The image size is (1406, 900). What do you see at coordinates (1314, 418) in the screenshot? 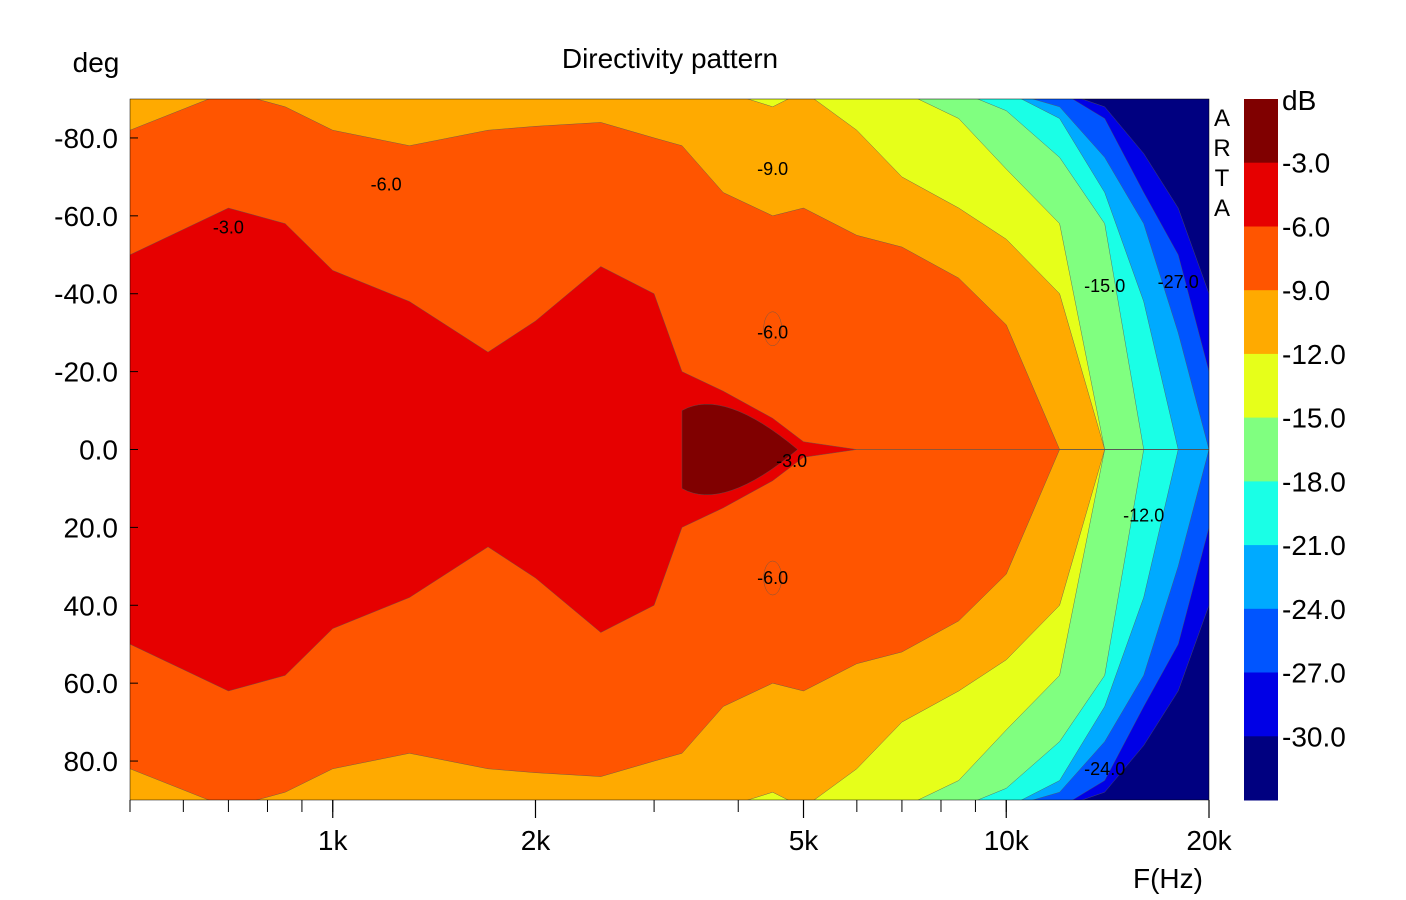
I see `legend-level-label: -15.0` at bounding box center [1314, 418].